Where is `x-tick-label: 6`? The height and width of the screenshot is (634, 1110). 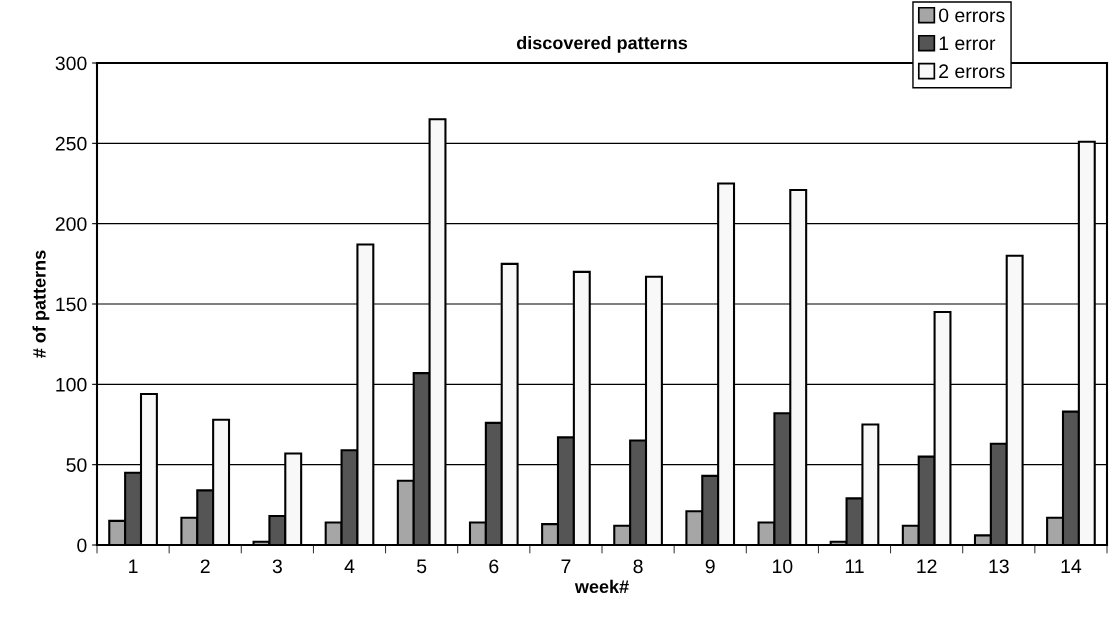 x-tick-label: 6 is located at coordinates (494, 566).